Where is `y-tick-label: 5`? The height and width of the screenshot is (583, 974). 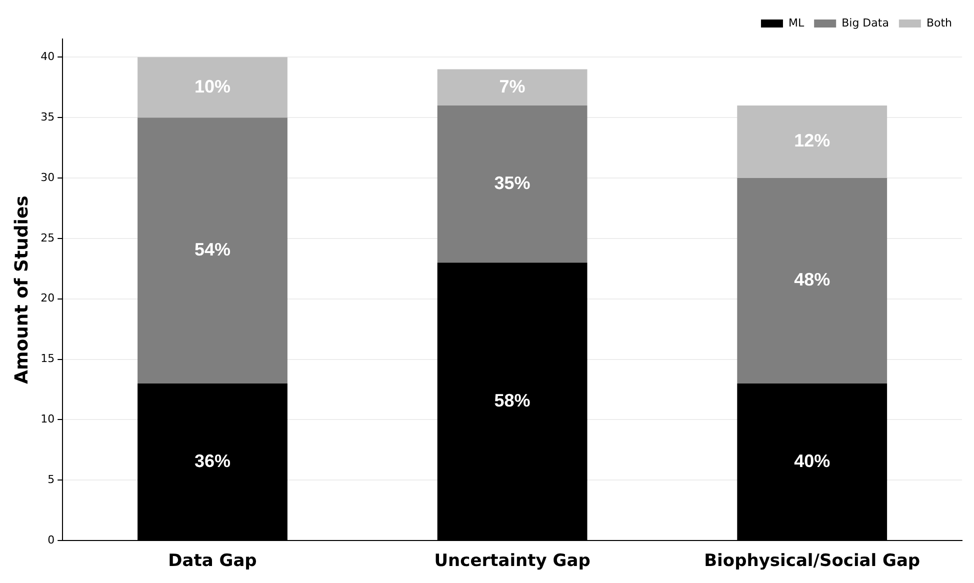 y-tick-label: 5 is located at coordinates (51, 479).